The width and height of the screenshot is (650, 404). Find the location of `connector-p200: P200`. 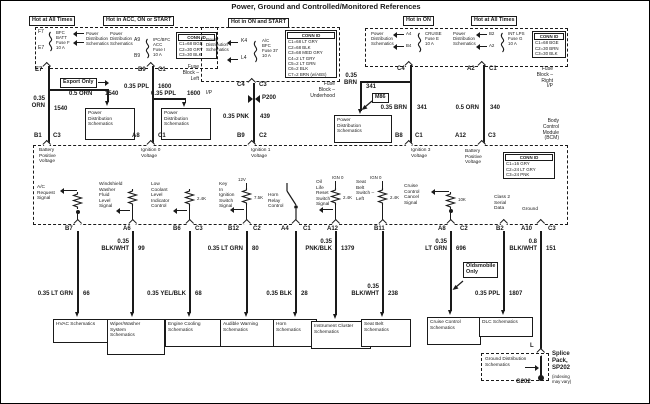

connector-p200: P200 is located at coordinates (269, 98).